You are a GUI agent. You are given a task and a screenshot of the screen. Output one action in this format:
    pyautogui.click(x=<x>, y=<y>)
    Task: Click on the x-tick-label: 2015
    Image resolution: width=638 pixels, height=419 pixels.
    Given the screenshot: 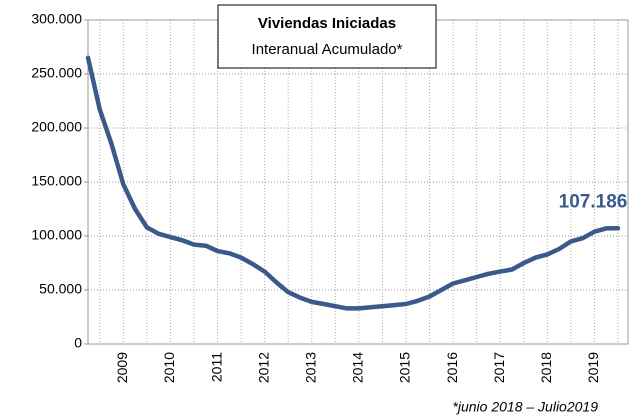 What is the action you would take?
    pyautogui.click(x=405, y=367)
    